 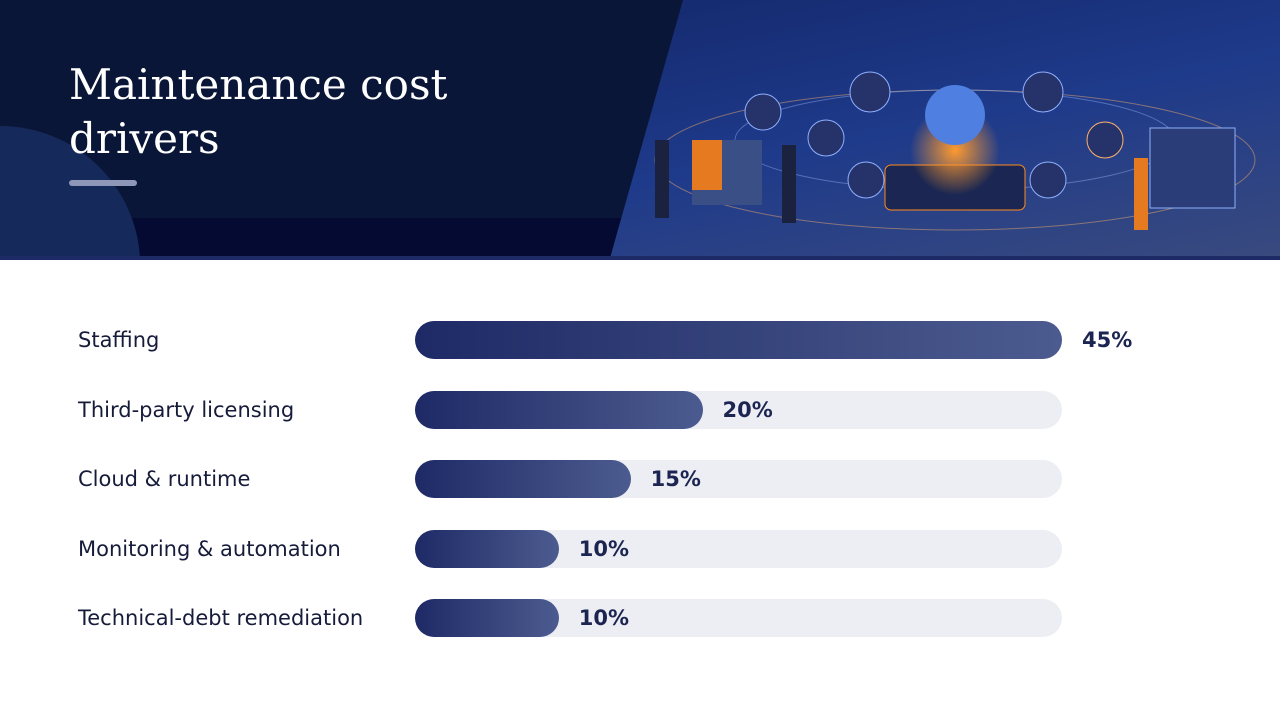 What do you see at coordinates (221, 618) in the screenshot?
I see `category-label: Technical-debt remediation` at bounding box center [221, 618].